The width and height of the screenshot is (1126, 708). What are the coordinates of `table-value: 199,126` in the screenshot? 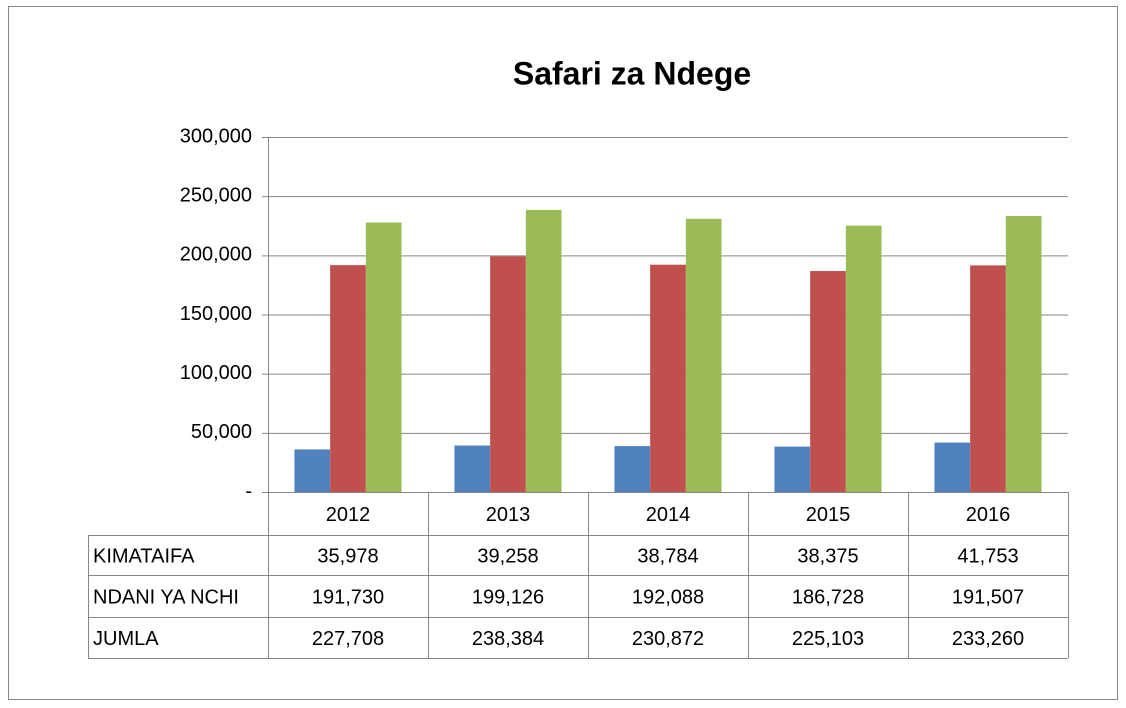 It's located at (508, 597).